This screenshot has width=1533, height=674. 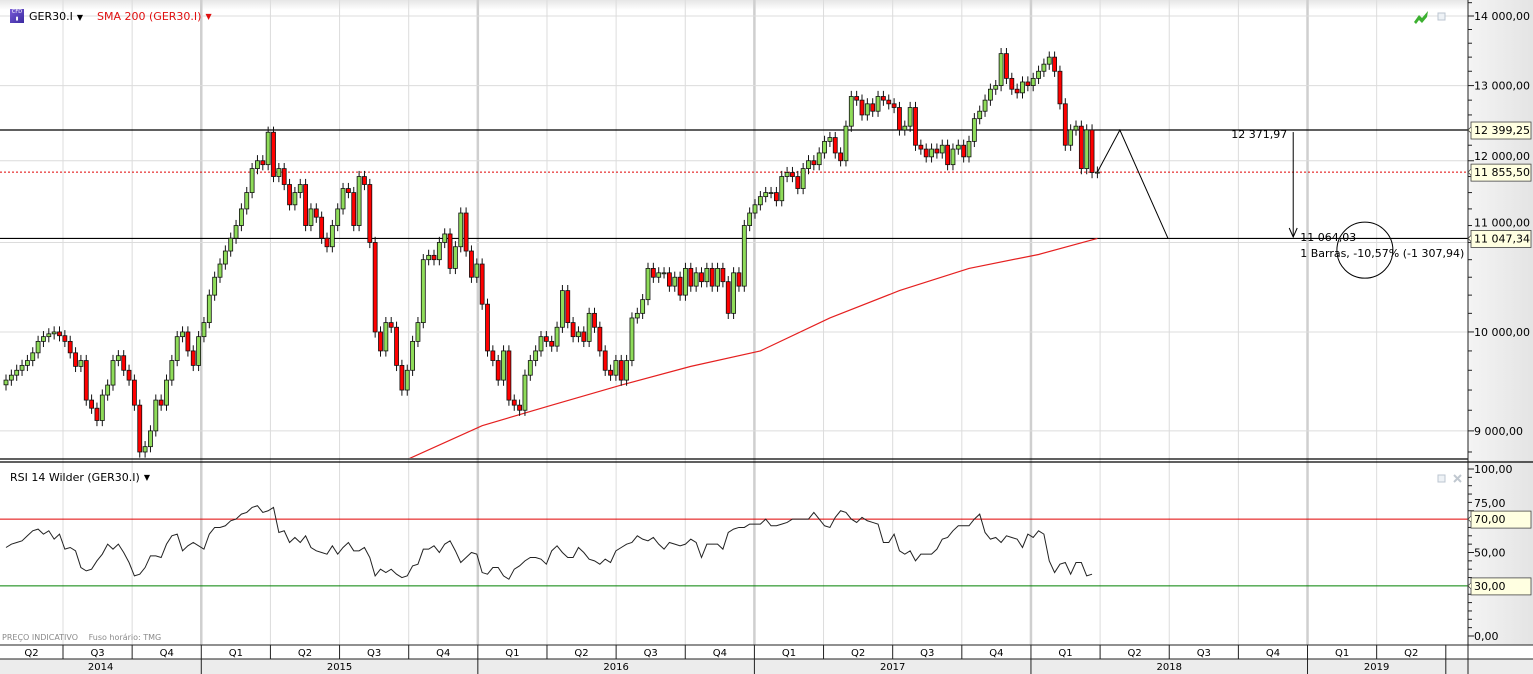 What do you see at coordinates (1457, 478) in the screenshot?
I see `close-icon` at bounding box center [1457, 478].